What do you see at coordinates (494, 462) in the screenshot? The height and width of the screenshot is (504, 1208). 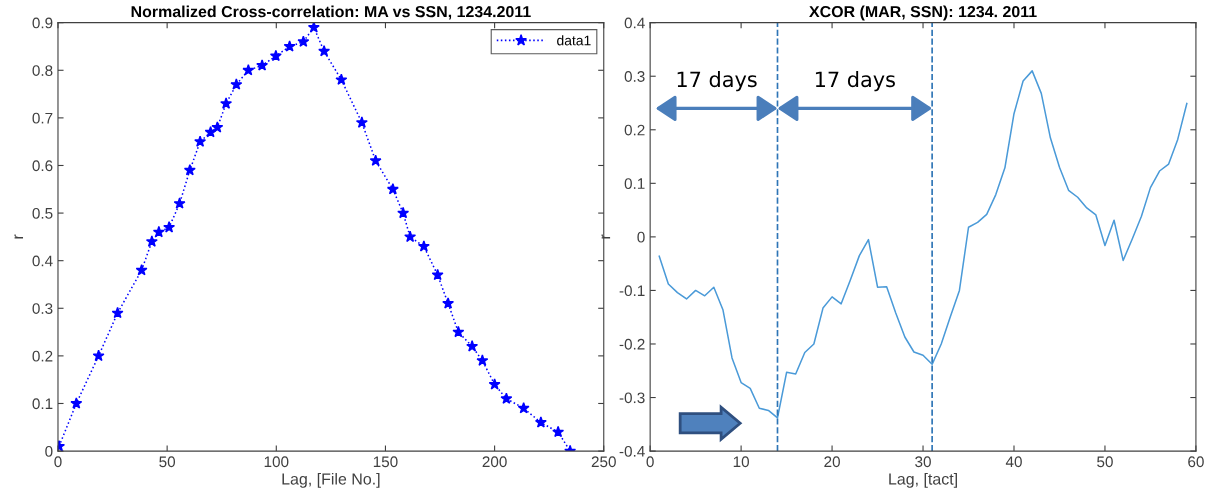 I see `x-tick-label: 200` at bounding box center [494, 462].